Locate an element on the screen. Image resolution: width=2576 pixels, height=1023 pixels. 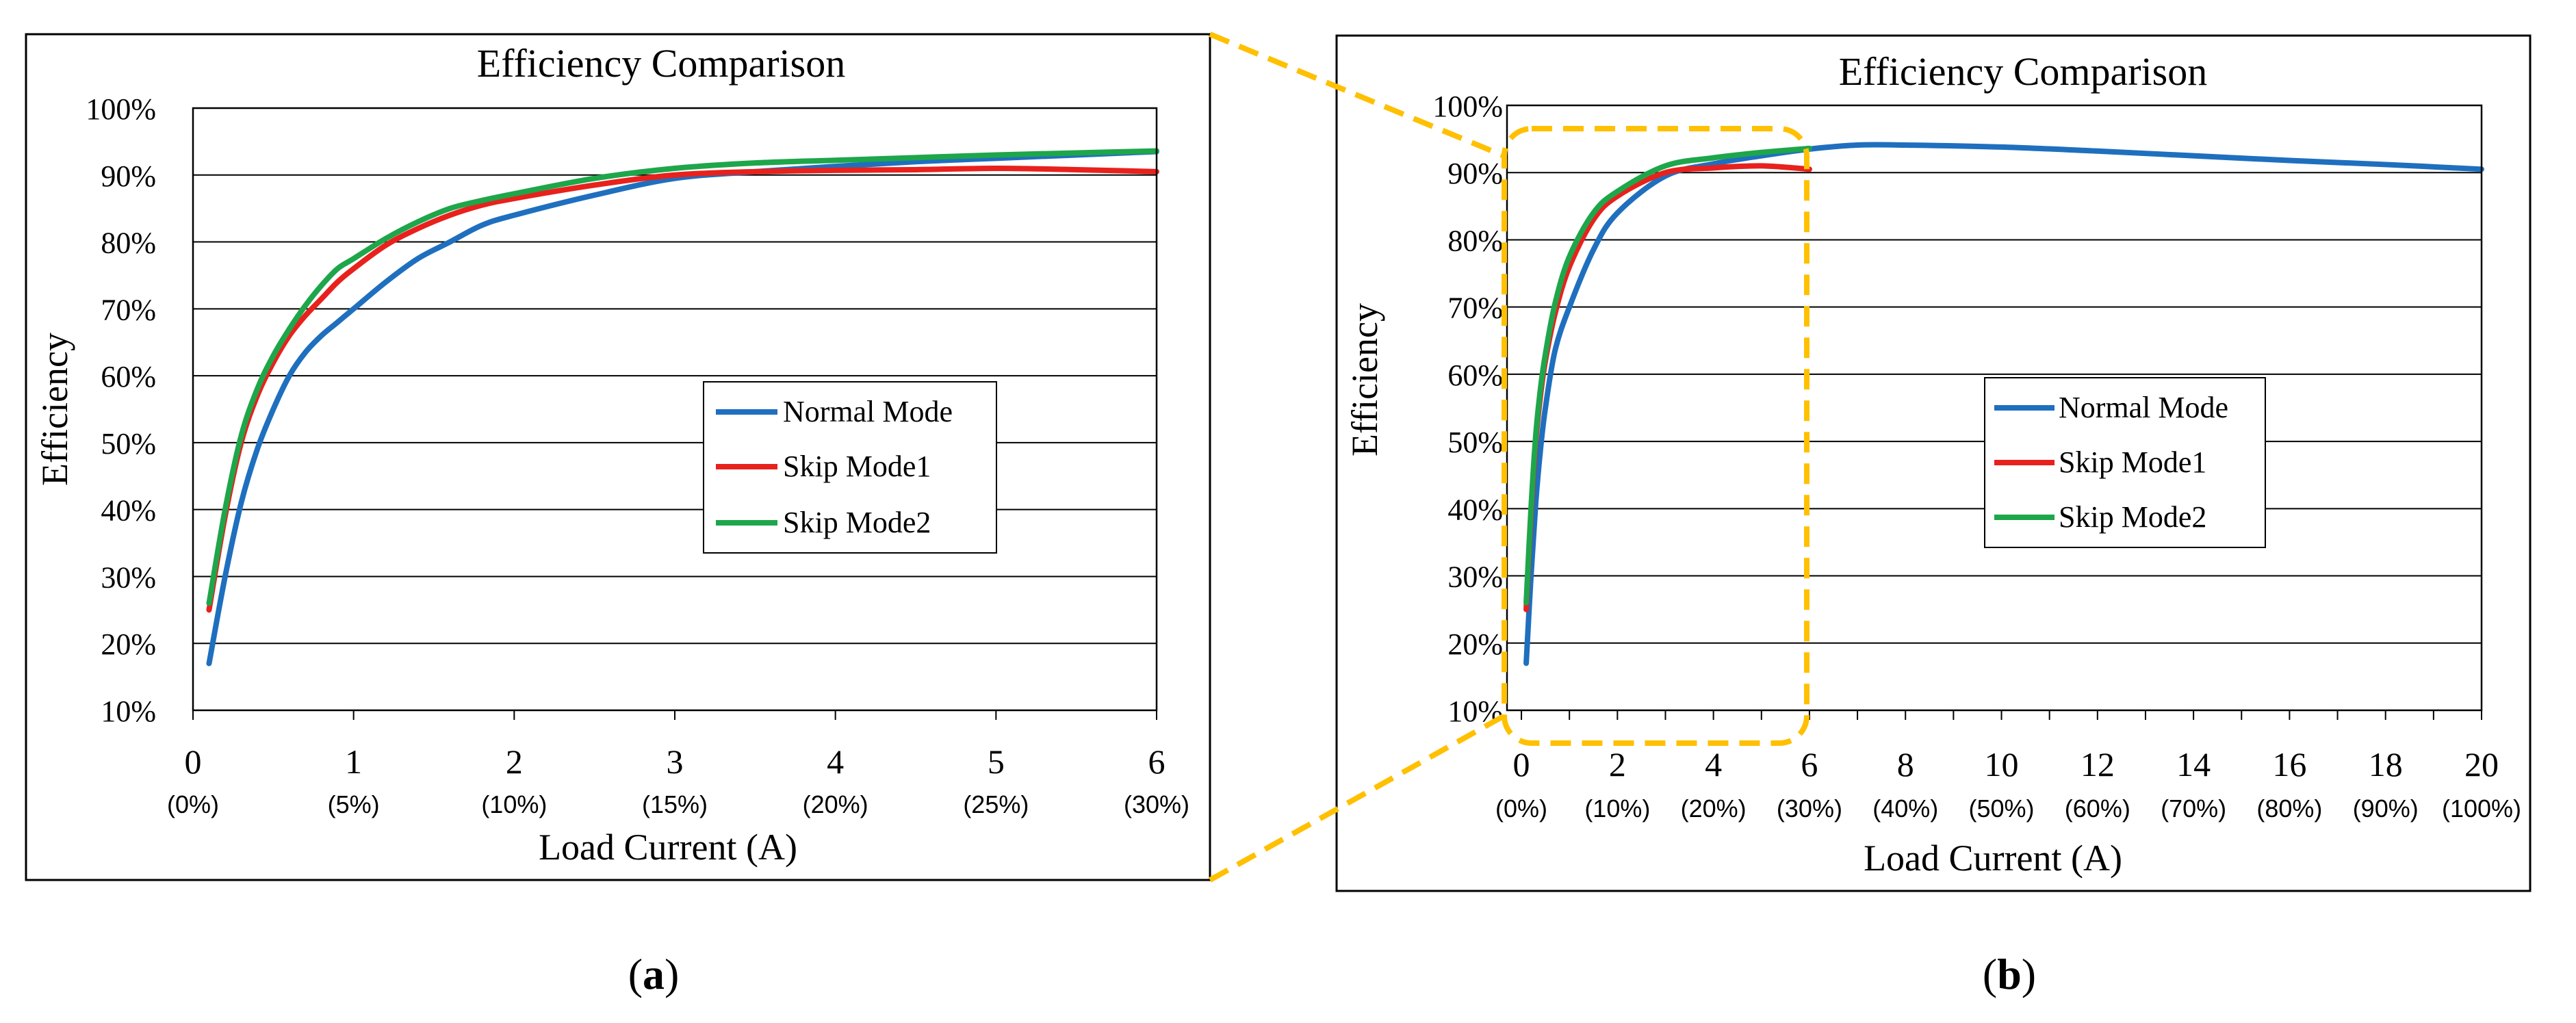
zoom-region-highlight is located at coordinates (1655, 436).